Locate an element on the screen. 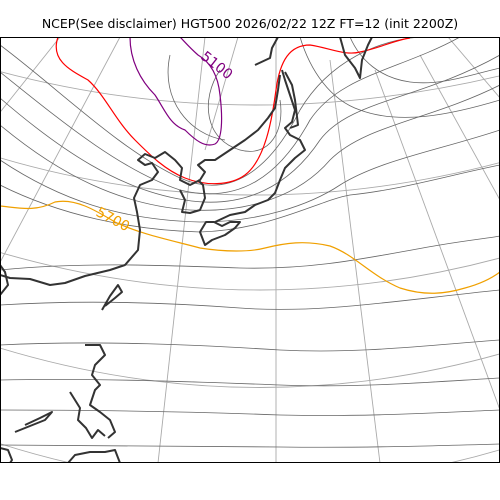 The height and width of the screenshot is (500, 500). coastline-kamchatka is located at coordinates (356, 58).